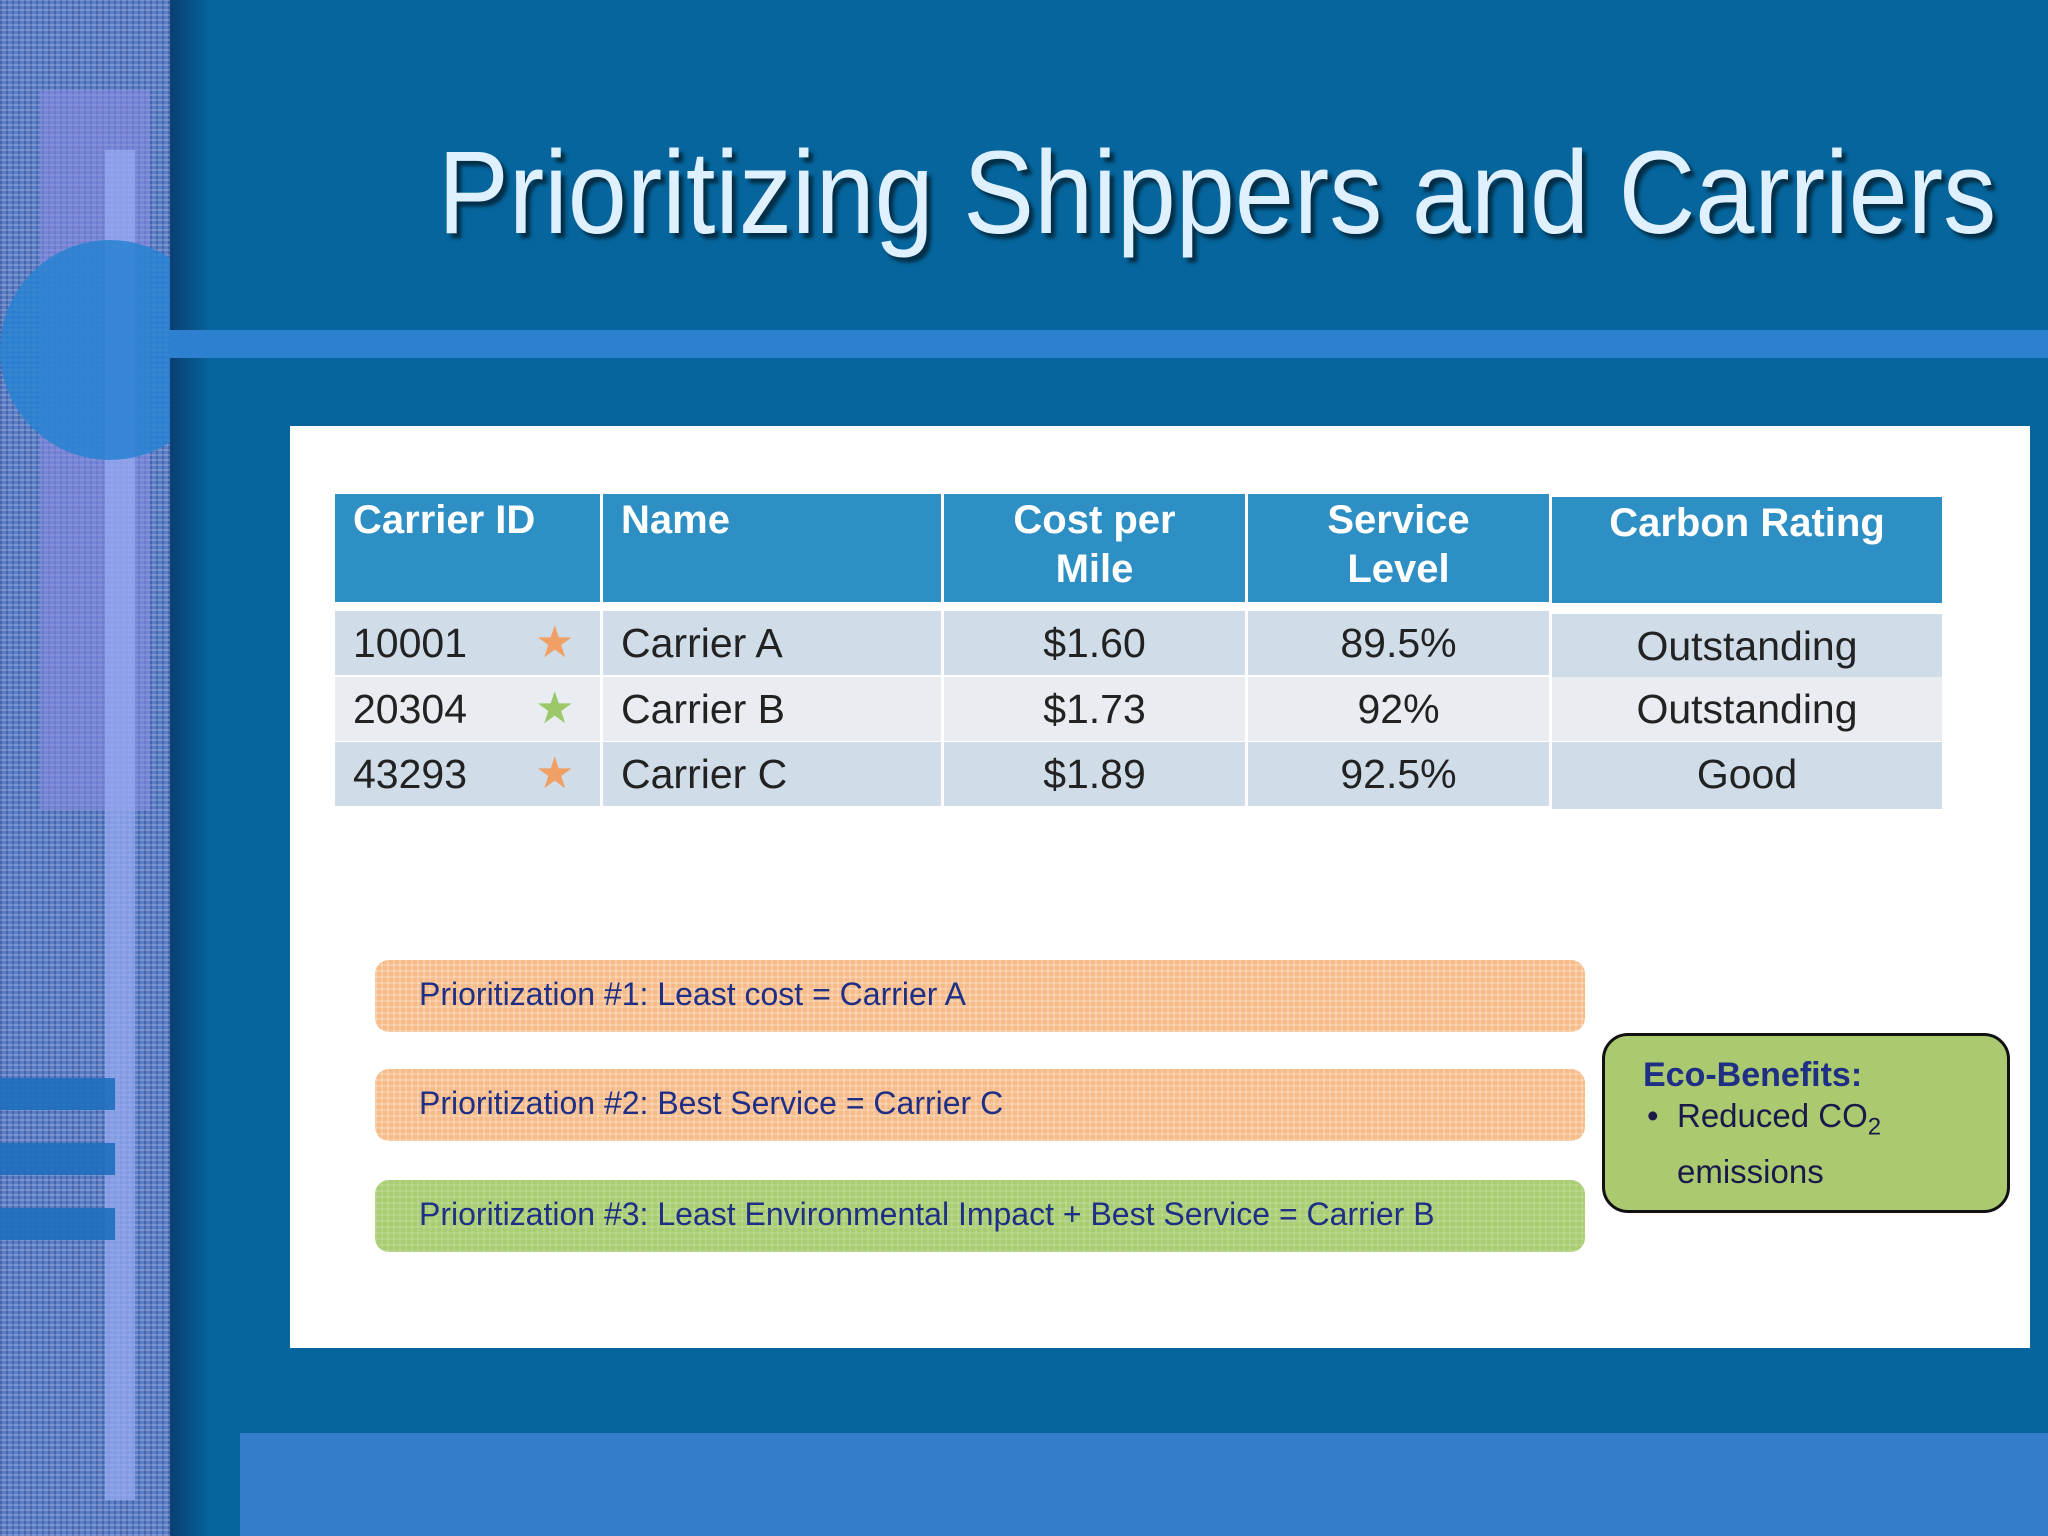 This screenshot has width=2048, height=1536. What do you see at coordinates (1750, 1171) in the screenshot?
I see `eco-bullet-text-line2: emissions` at bounding box center [1750, 1171].